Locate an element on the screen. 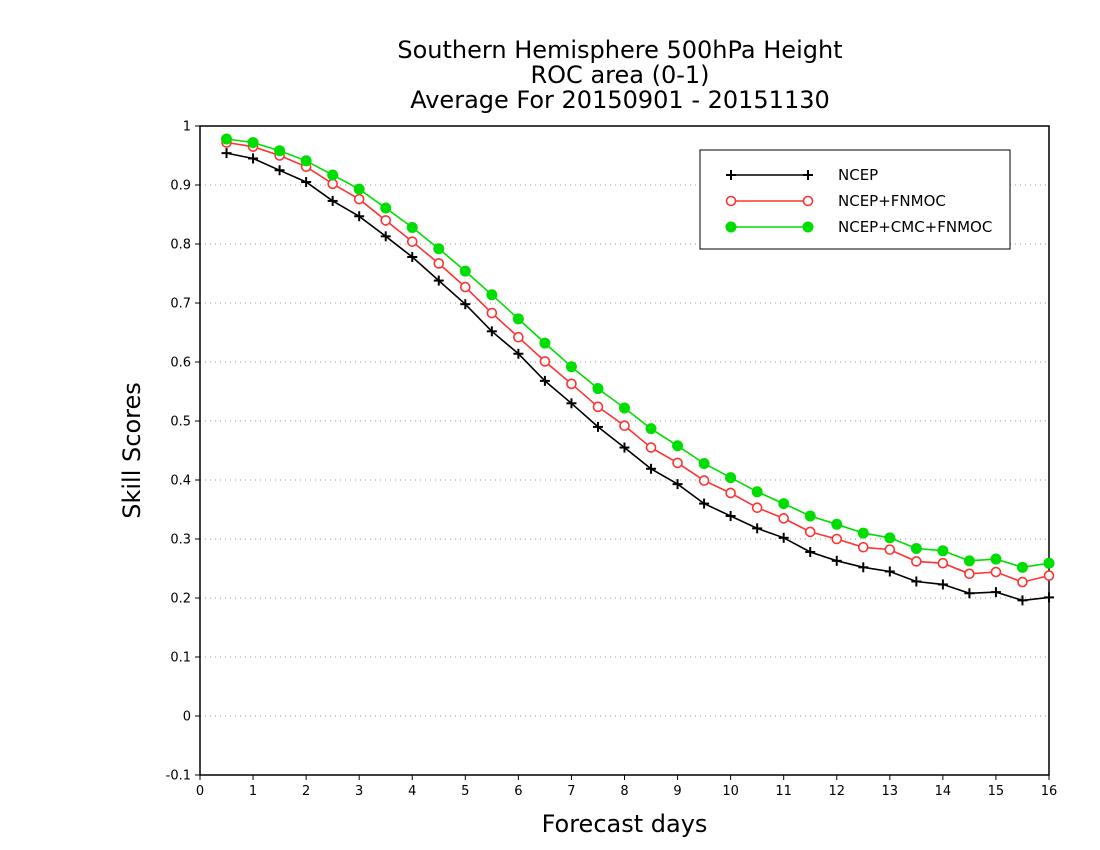  y-axis-title: Skill Scores is located at coordinates (132, 450).